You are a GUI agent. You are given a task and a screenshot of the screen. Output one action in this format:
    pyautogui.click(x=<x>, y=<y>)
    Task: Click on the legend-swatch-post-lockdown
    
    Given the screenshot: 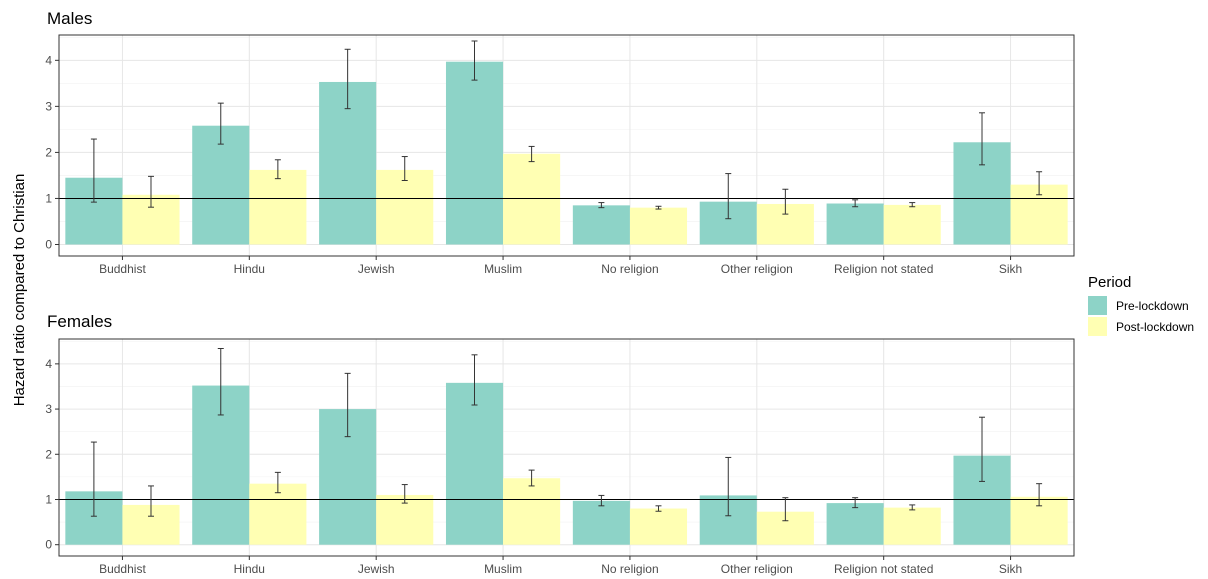 What is the action you would take?
    pyautogui.click(x=1097, y=326)
    